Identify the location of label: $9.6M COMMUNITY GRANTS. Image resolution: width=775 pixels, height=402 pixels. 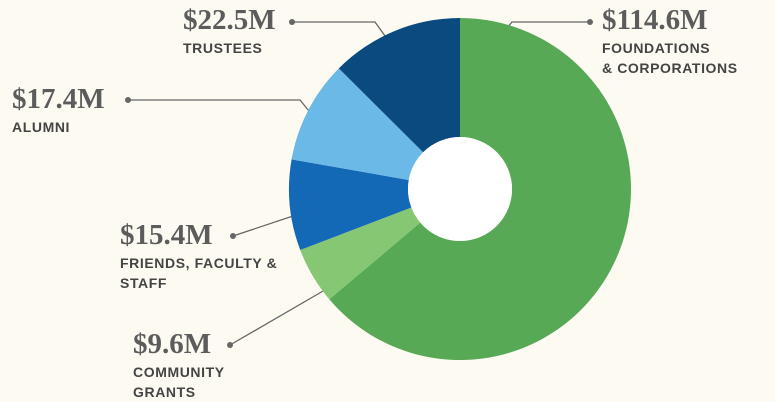
(179, 365).